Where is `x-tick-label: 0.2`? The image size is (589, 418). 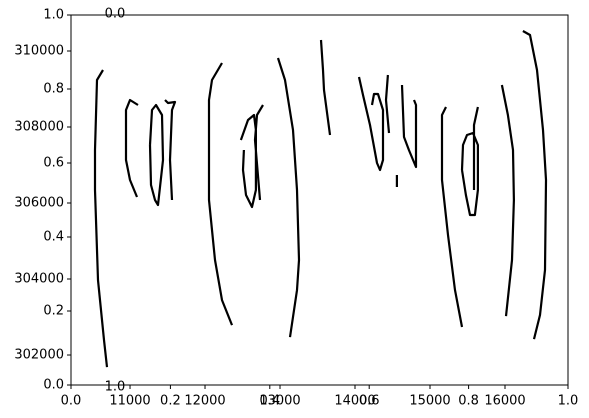
x-tick-label: 0.2 is located at coordinates (170, 401).